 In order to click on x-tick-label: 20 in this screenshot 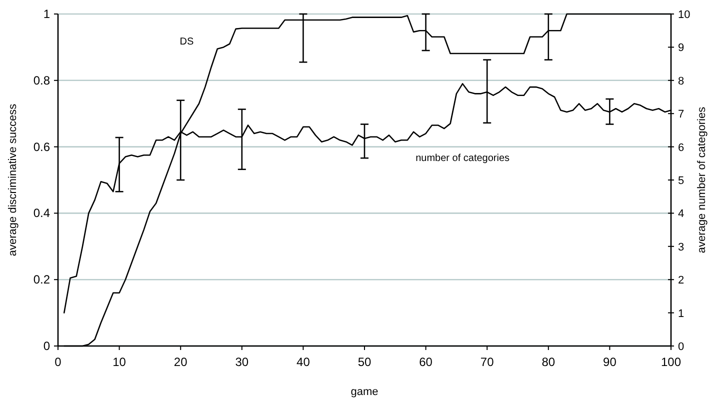, I will do `click(181, 362)`.